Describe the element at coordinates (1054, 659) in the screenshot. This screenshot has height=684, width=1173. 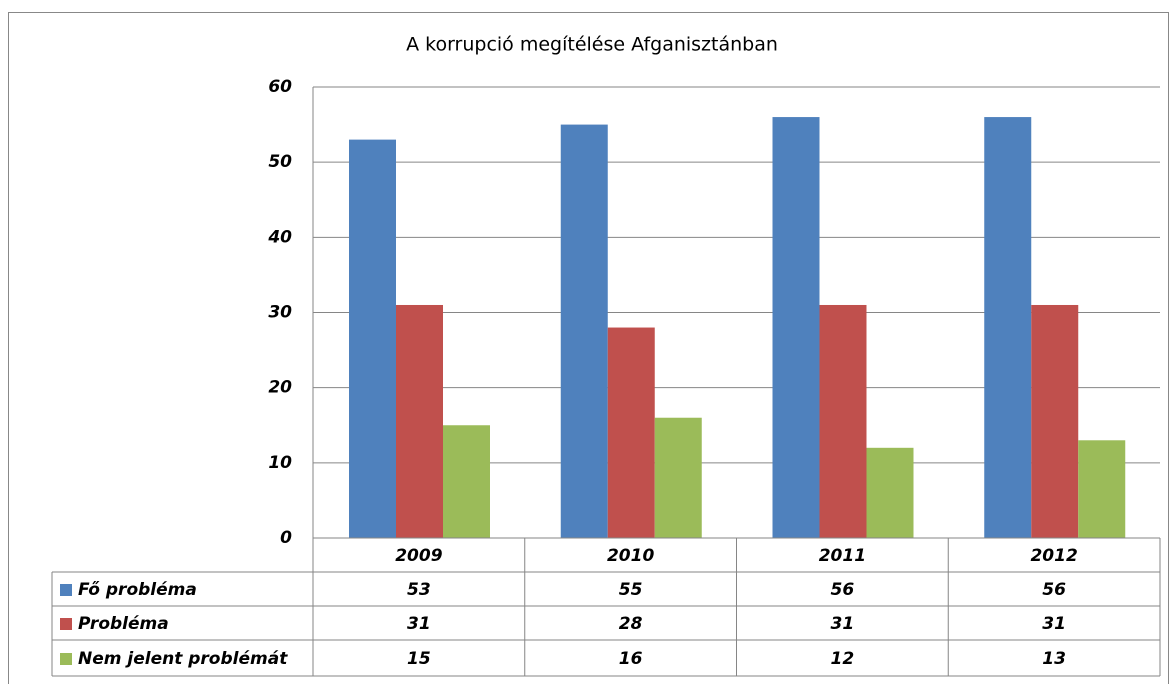
I see `table-value: 13` at that location.